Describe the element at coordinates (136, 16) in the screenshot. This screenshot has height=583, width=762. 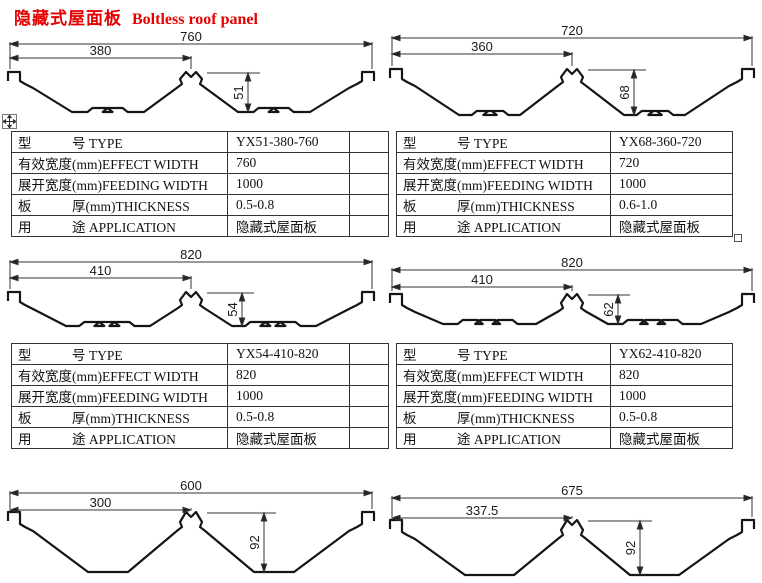
I see `page-title: 隐藏式屋面板 Boltless roof panel` at that location.